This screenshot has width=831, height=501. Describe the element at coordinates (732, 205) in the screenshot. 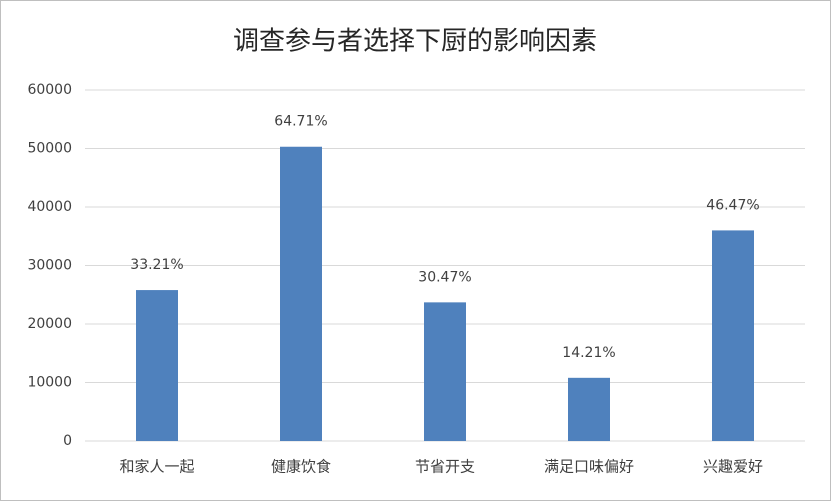

I see `data-annotation: 46.47%` at that location.